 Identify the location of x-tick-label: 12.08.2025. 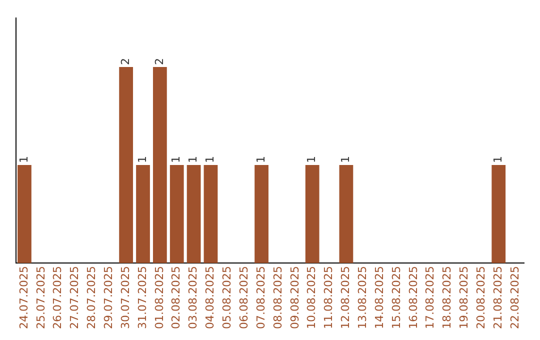
(345, 298).